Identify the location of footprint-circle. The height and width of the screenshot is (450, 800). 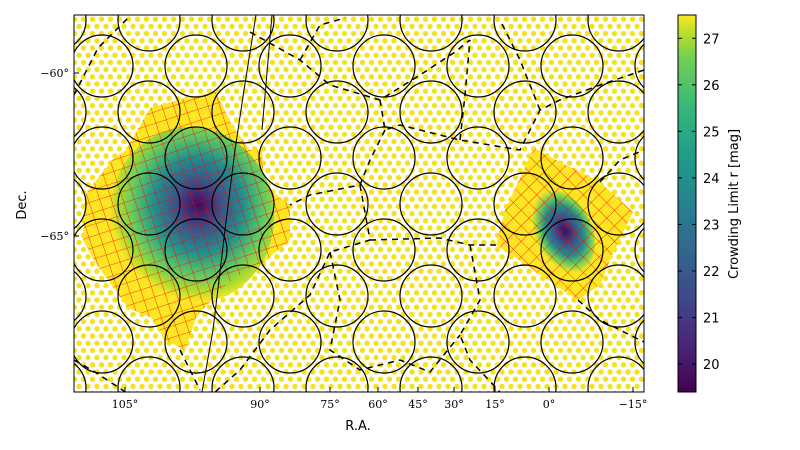
(196, 250).